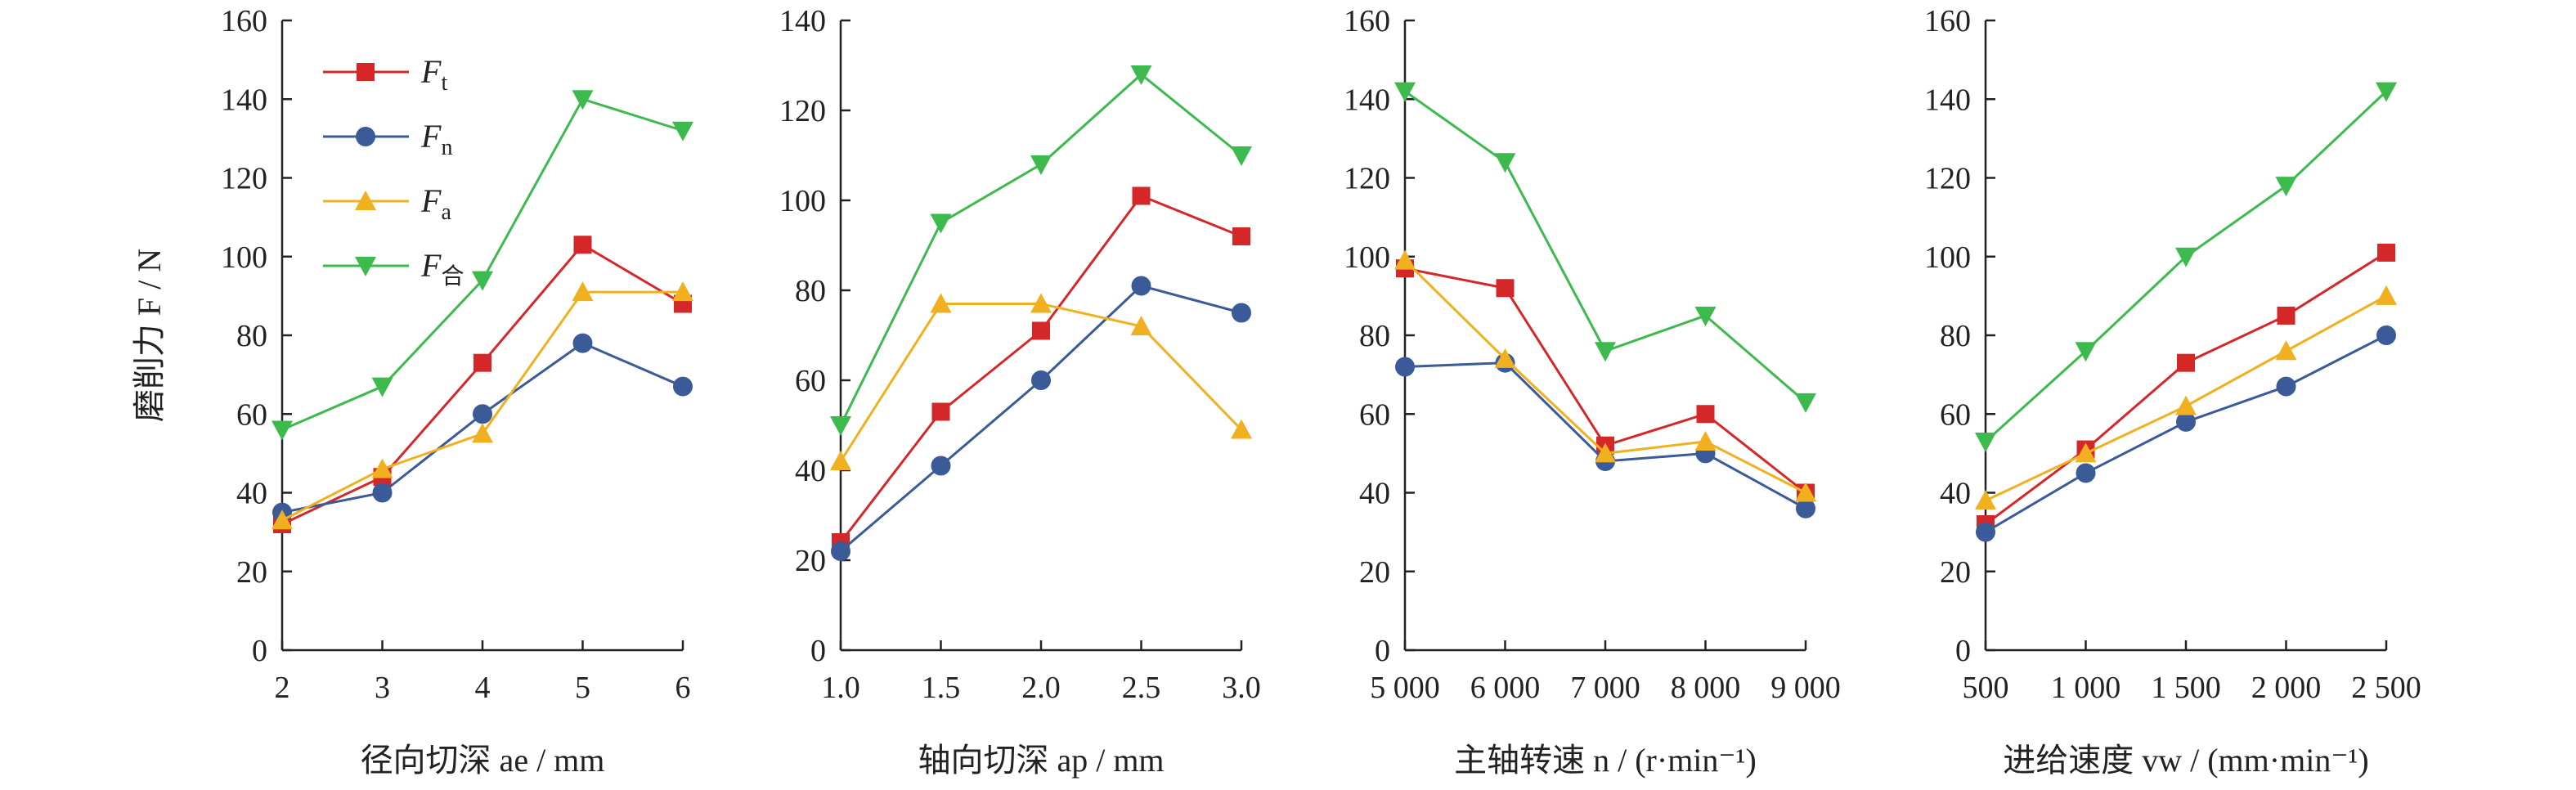 This screenshot has width=2576, height=790. I want to click on legend: Ft Fn Fa F合, so click(394, 171).